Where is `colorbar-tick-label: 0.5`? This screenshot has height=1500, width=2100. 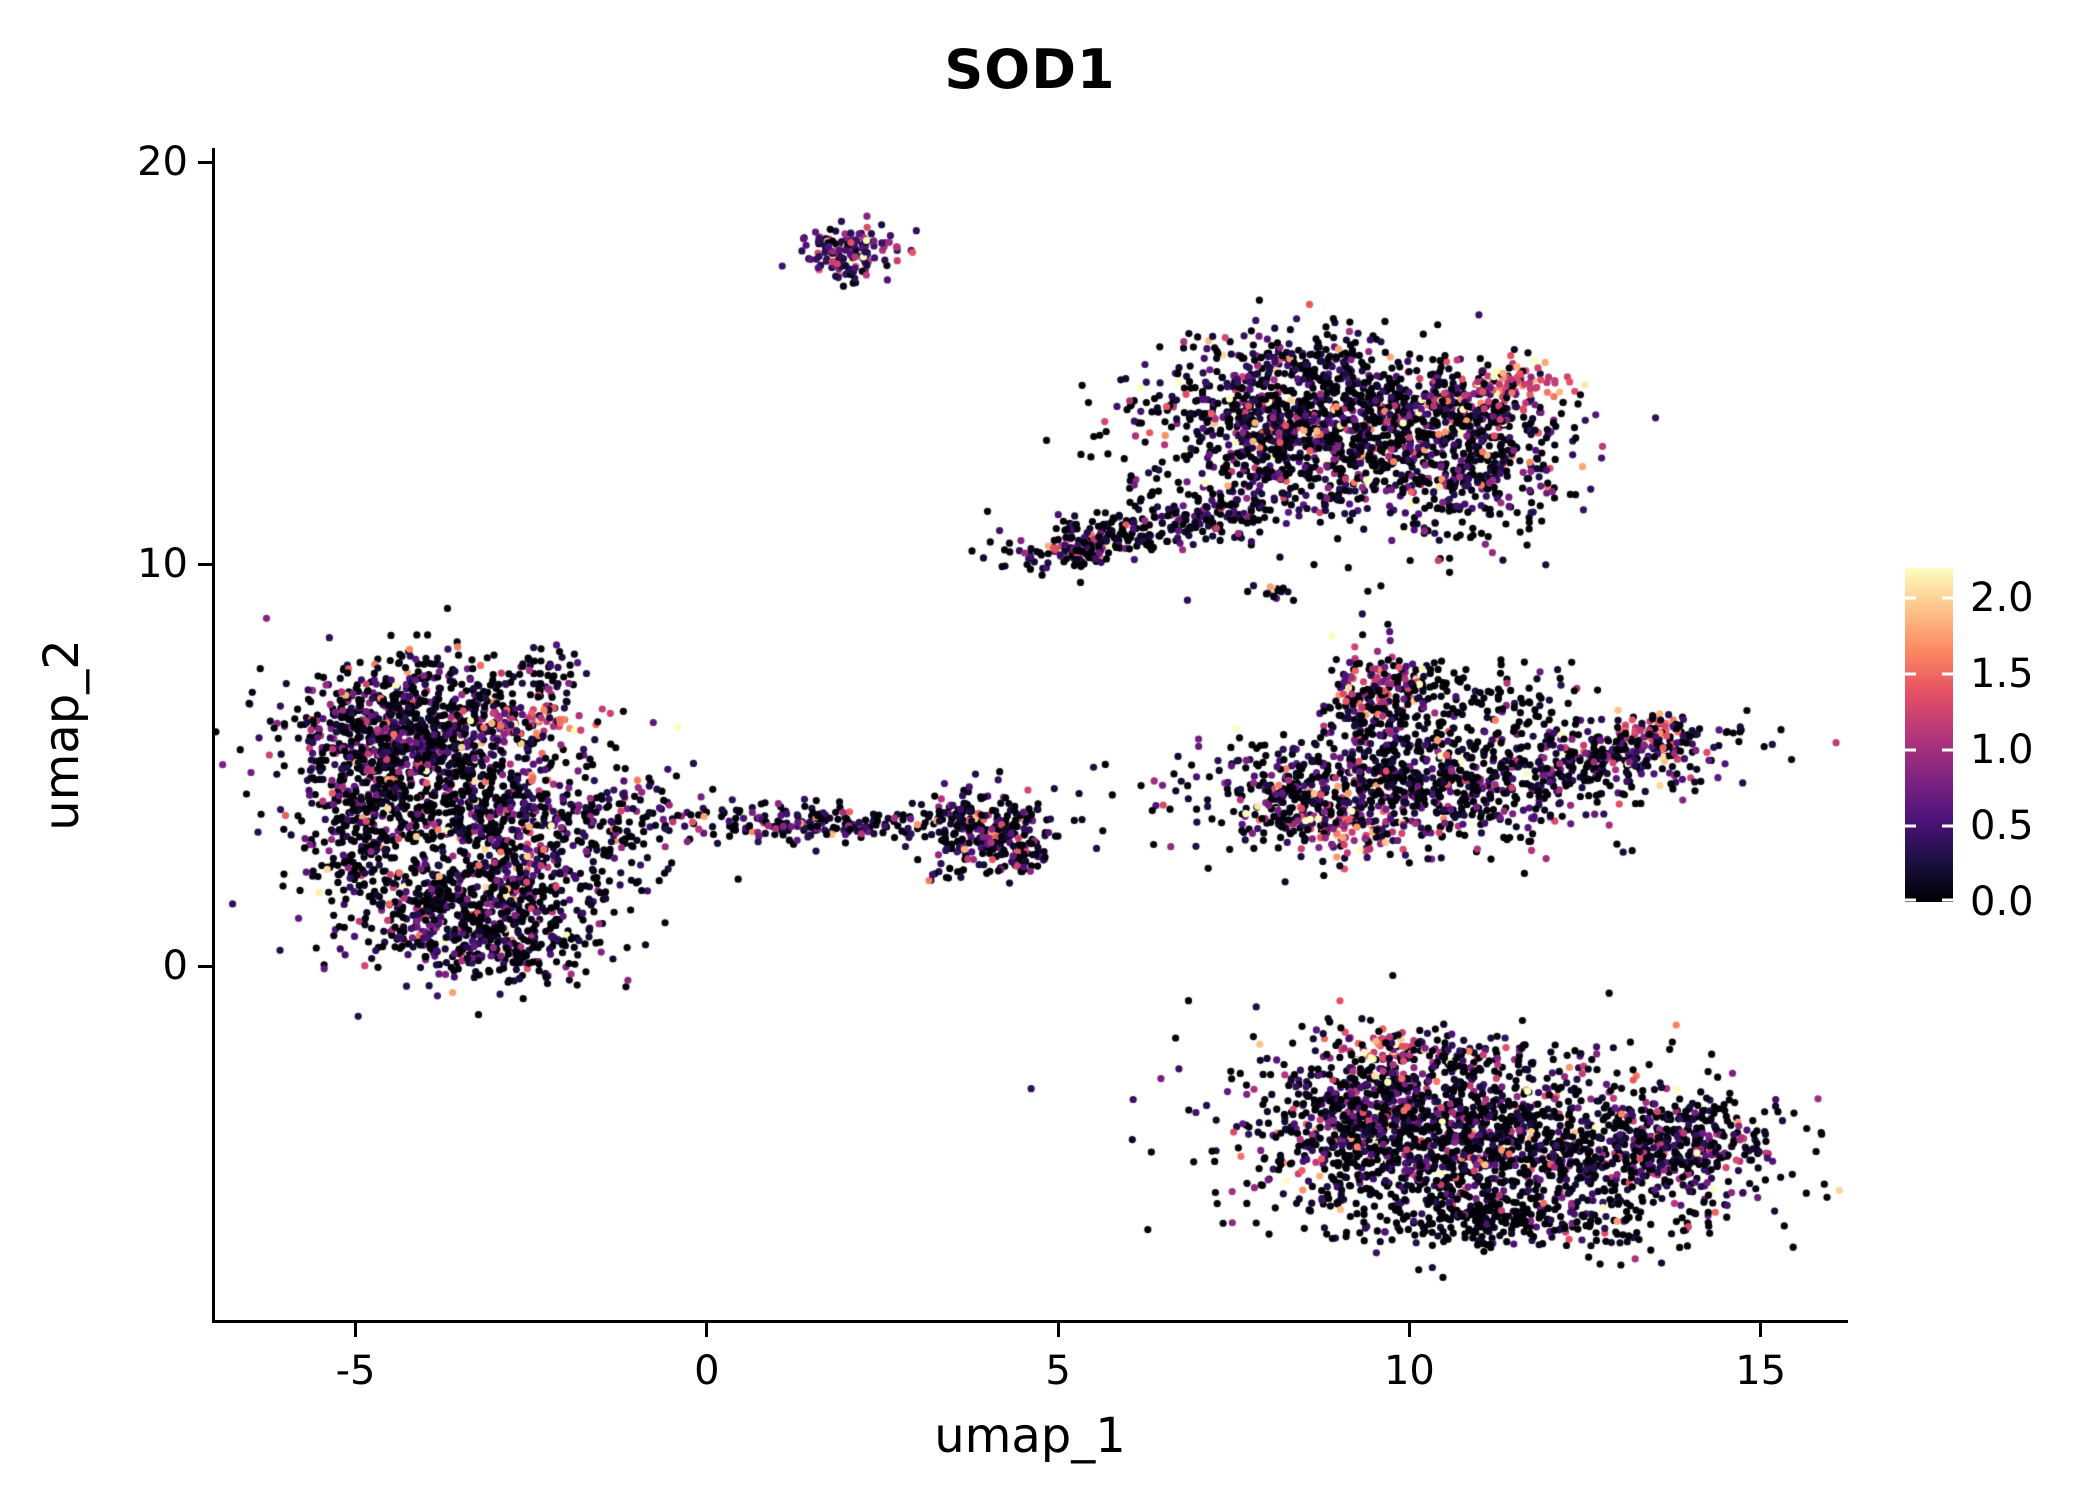 colorbar-tick-label: 0.5 is located at coordinates (2002, 826).